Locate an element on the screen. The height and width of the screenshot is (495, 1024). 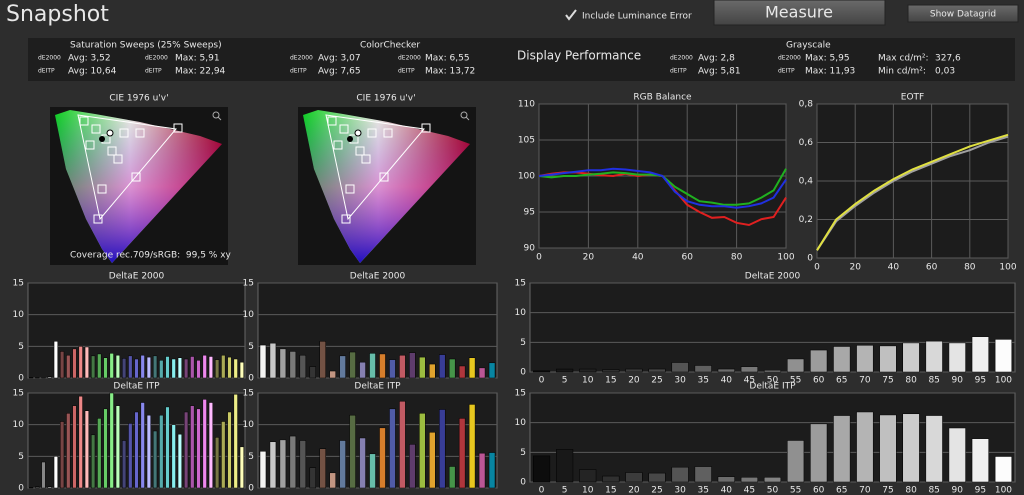
line-series is located at coordinates (912, 193).